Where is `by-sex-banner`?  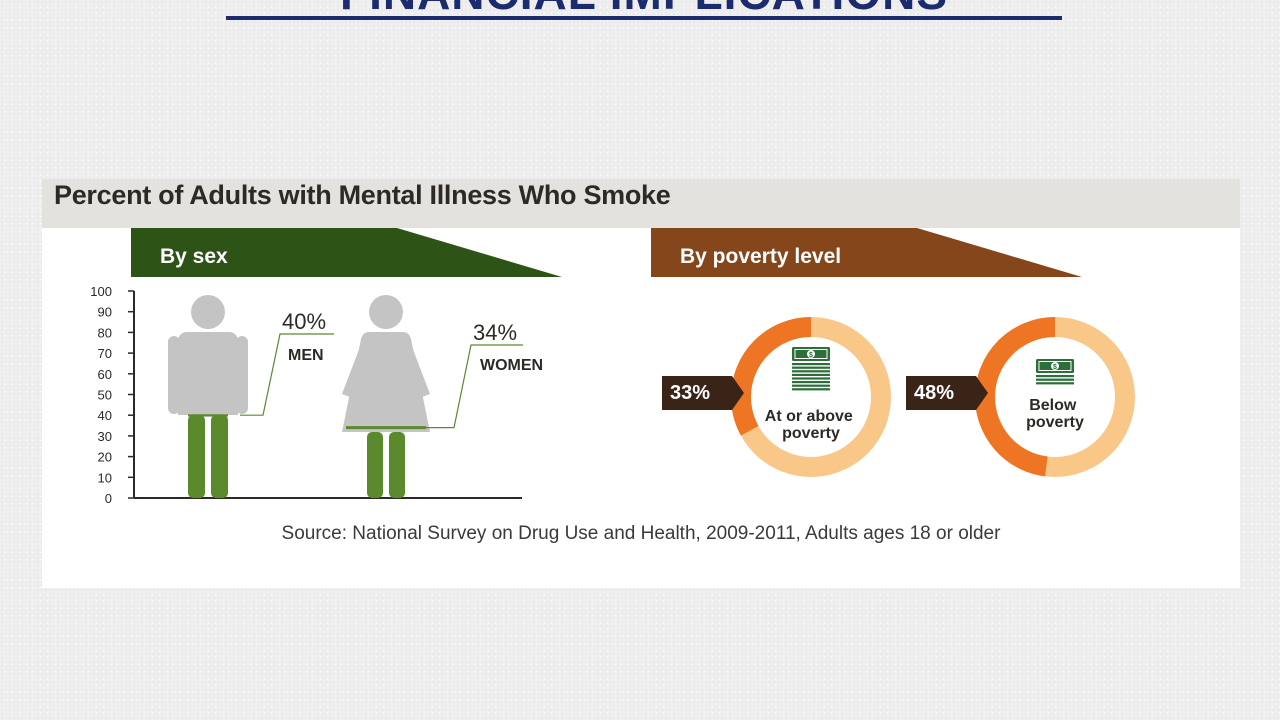
by-sex-banner is located at coordinates (346, 252).